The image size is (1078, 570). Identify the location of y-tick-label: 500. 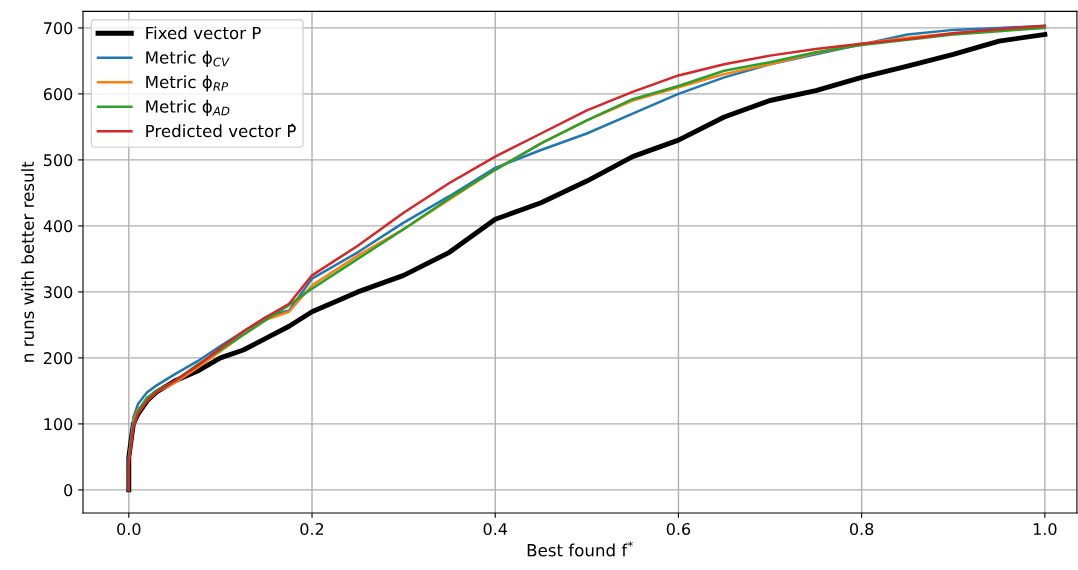
(58, 160).